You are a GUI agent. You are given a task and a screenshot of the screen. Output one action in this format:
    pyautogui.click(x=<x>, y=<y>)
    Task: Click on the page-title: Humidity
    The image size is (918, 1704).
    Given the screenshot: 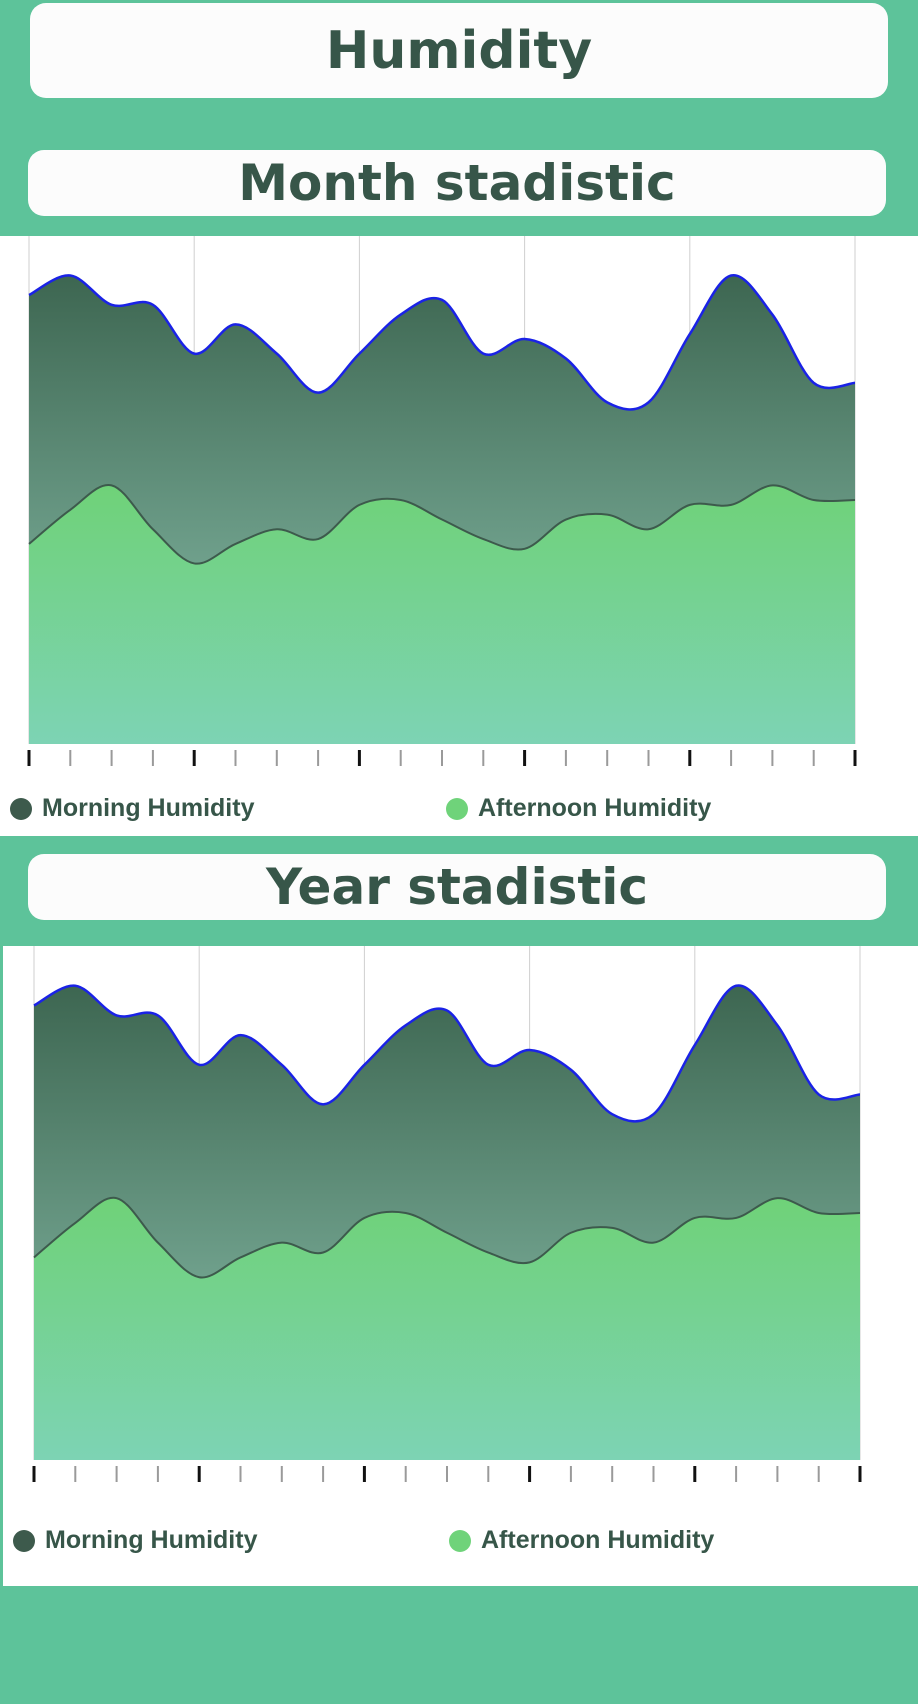 What is the action you would take?
    pyautogui.click(x=459, y=50)
    